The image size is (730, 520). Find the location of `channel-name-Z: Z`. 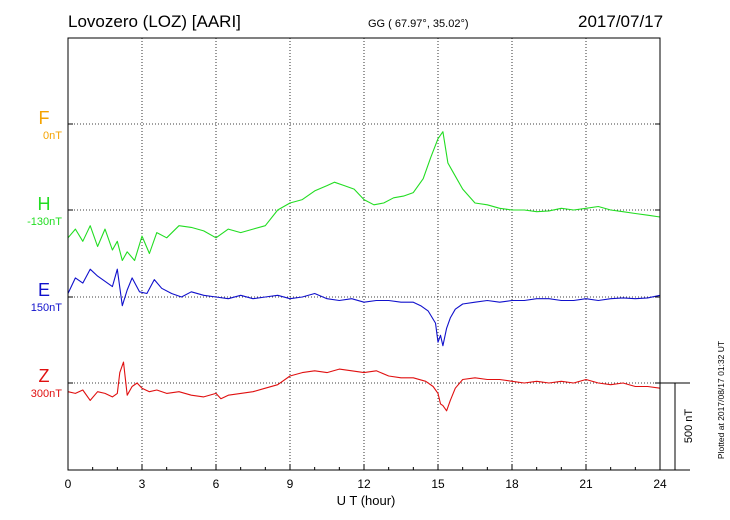

channel-name-Z: Z is located at coordinates (44, 376).